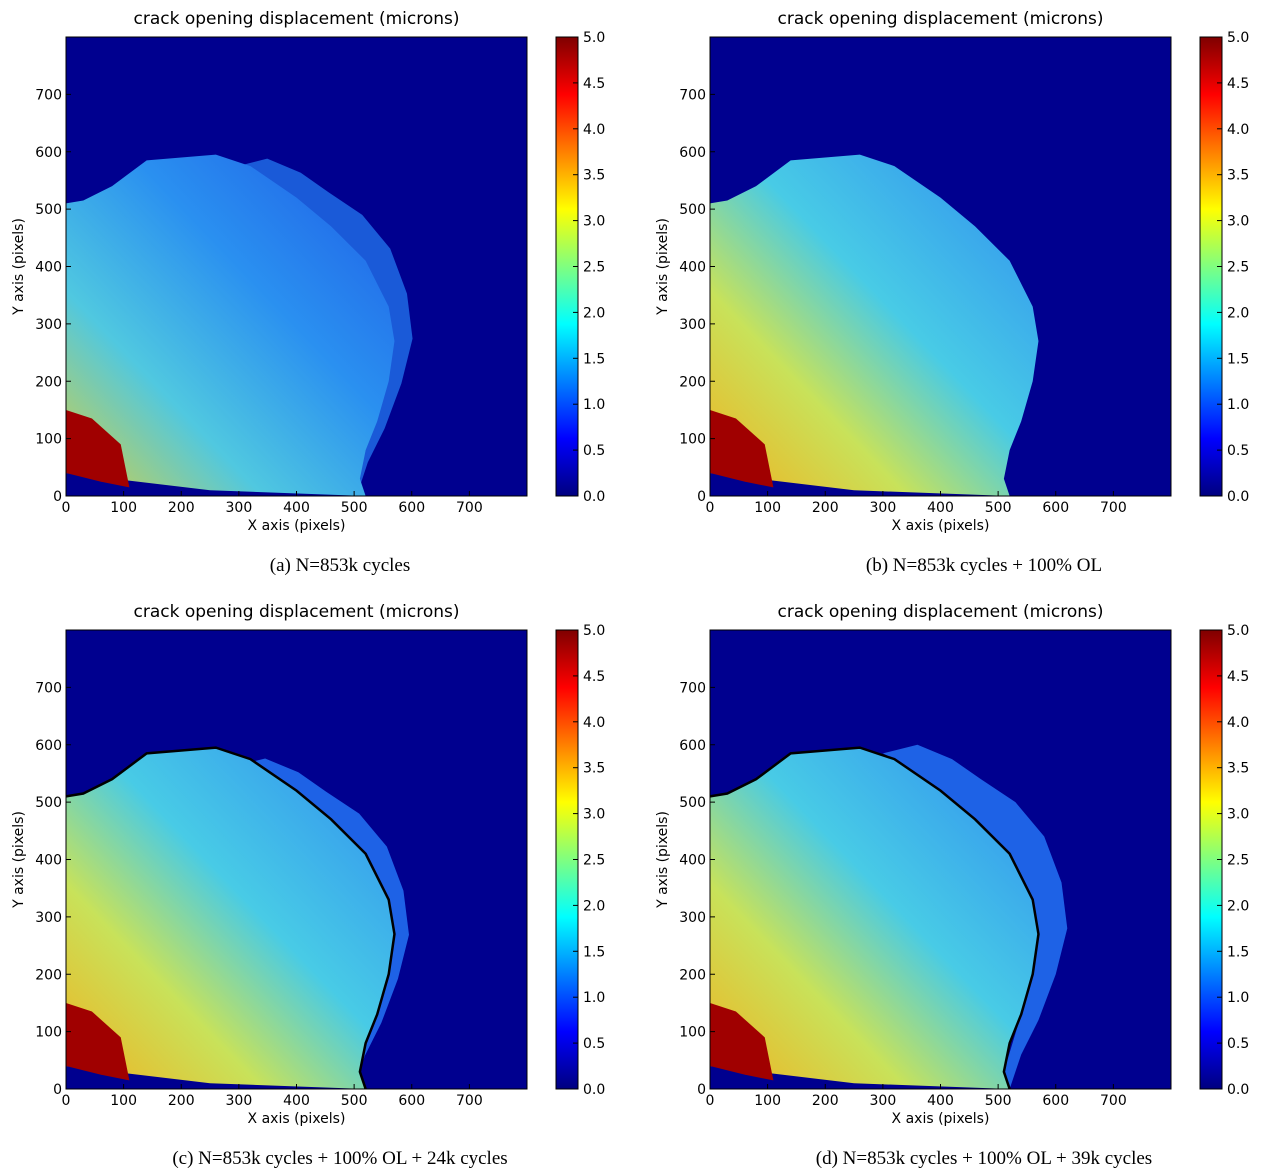  I want to click on colorbar-tick-label: 4.5, so click(1238, 677).